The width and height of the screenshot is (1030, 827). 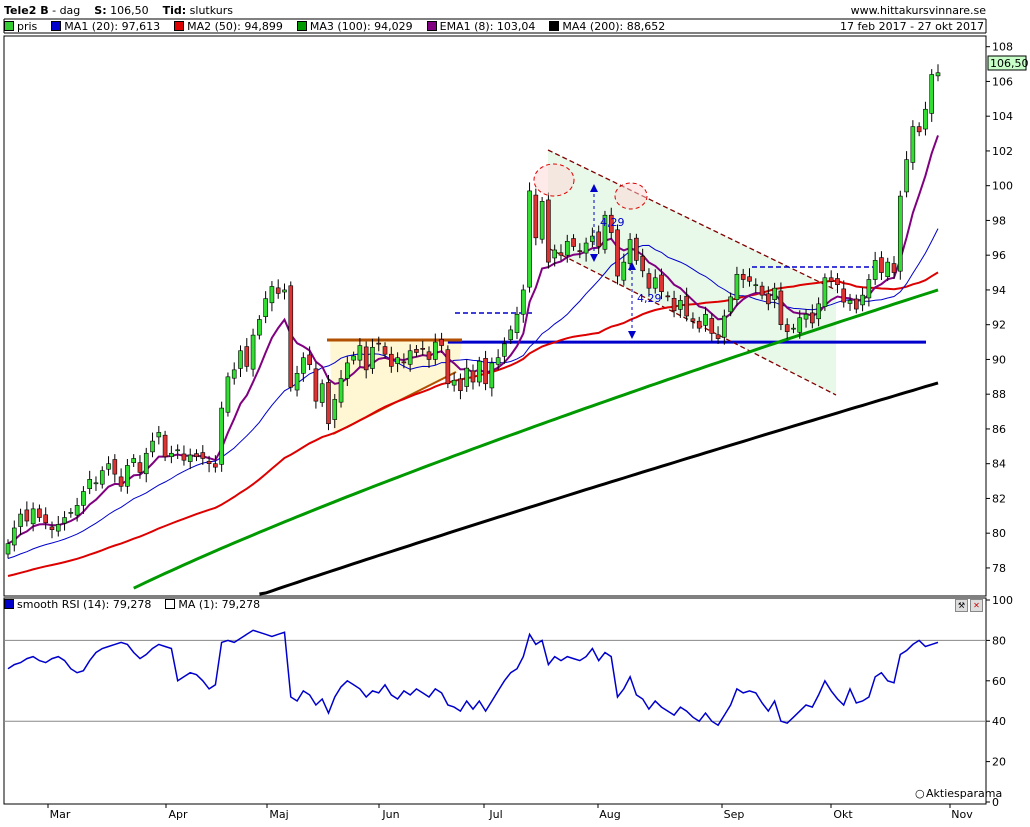 What do you see at coordinates (999, 220) in the screenshot?
I see `price-ytick-label: 98` at bounding box center [999, 220].